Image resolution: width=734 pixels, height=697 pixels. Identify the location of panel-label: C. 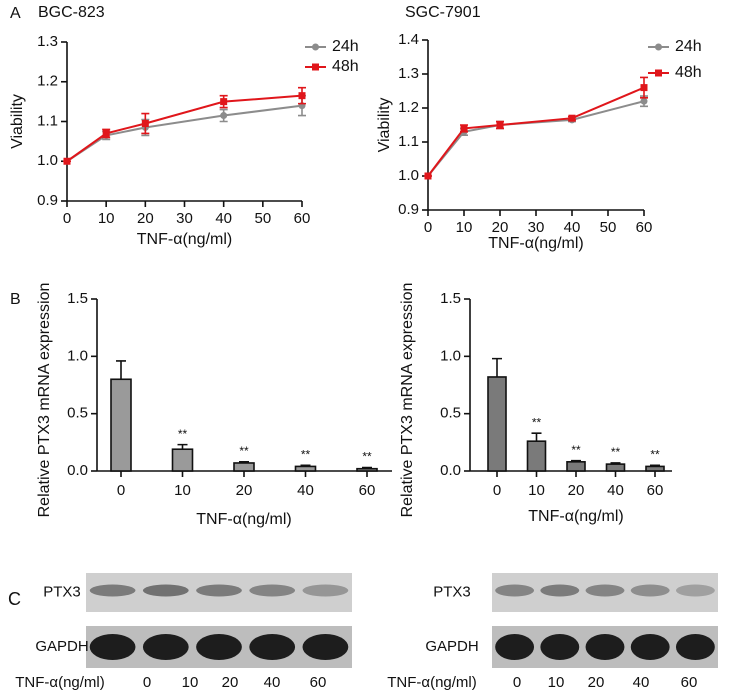
(14, 599).